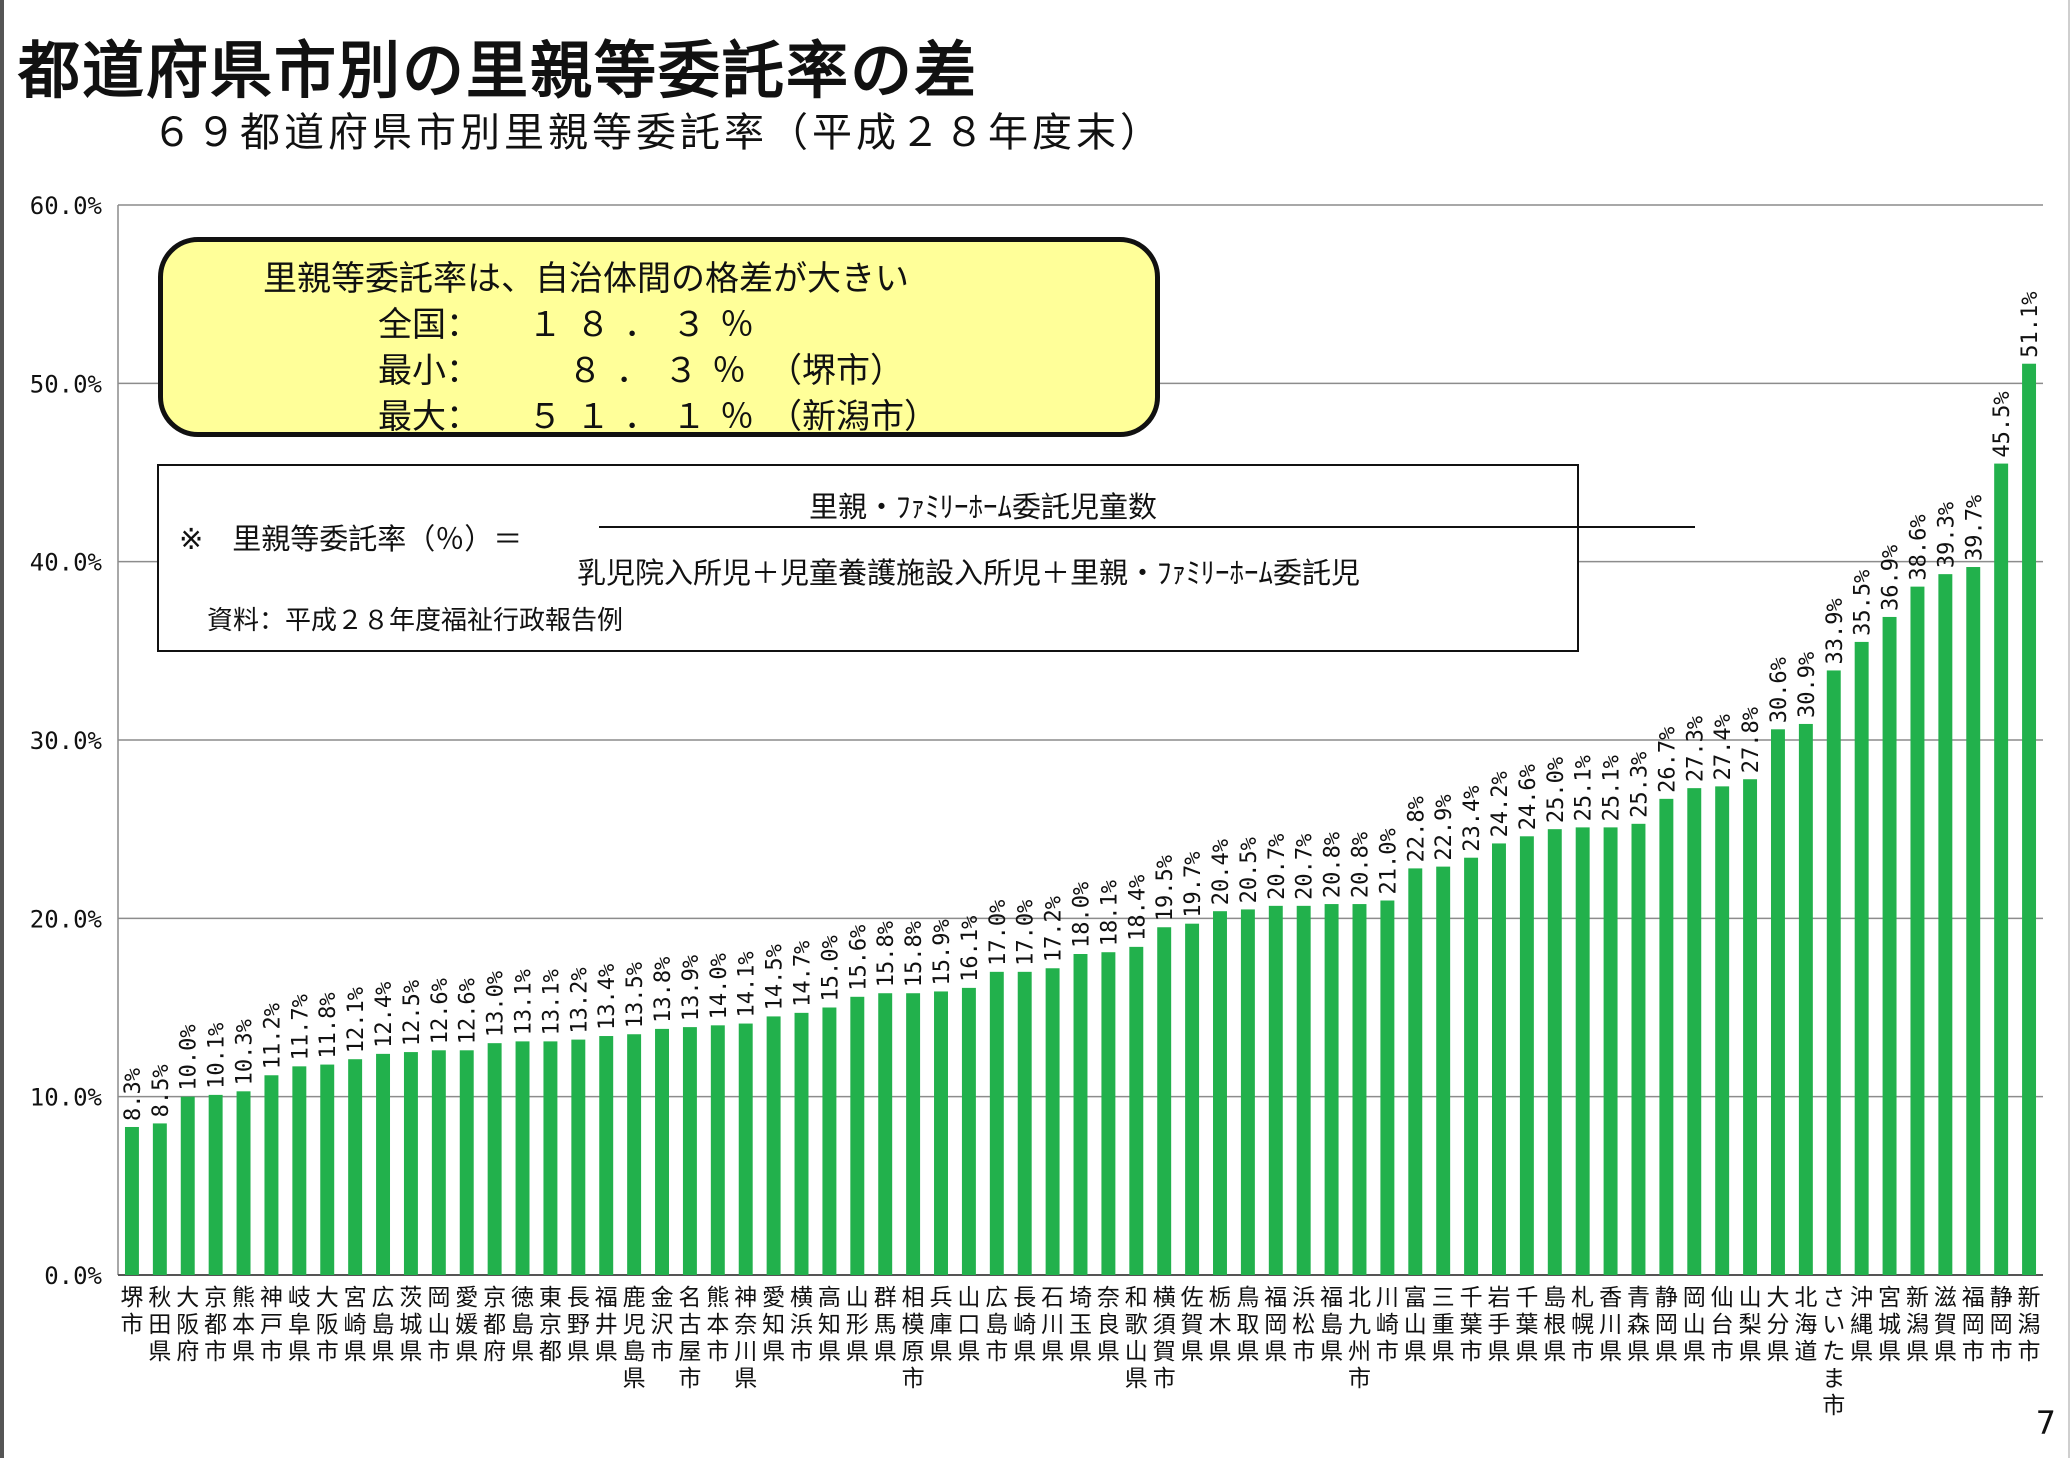 Image resolution: width=2070 pixels, height=1458 pixels. Describe the element at coordinates (1472, 818) in the screenshot. I see `data-label: 23.4%` at that location.